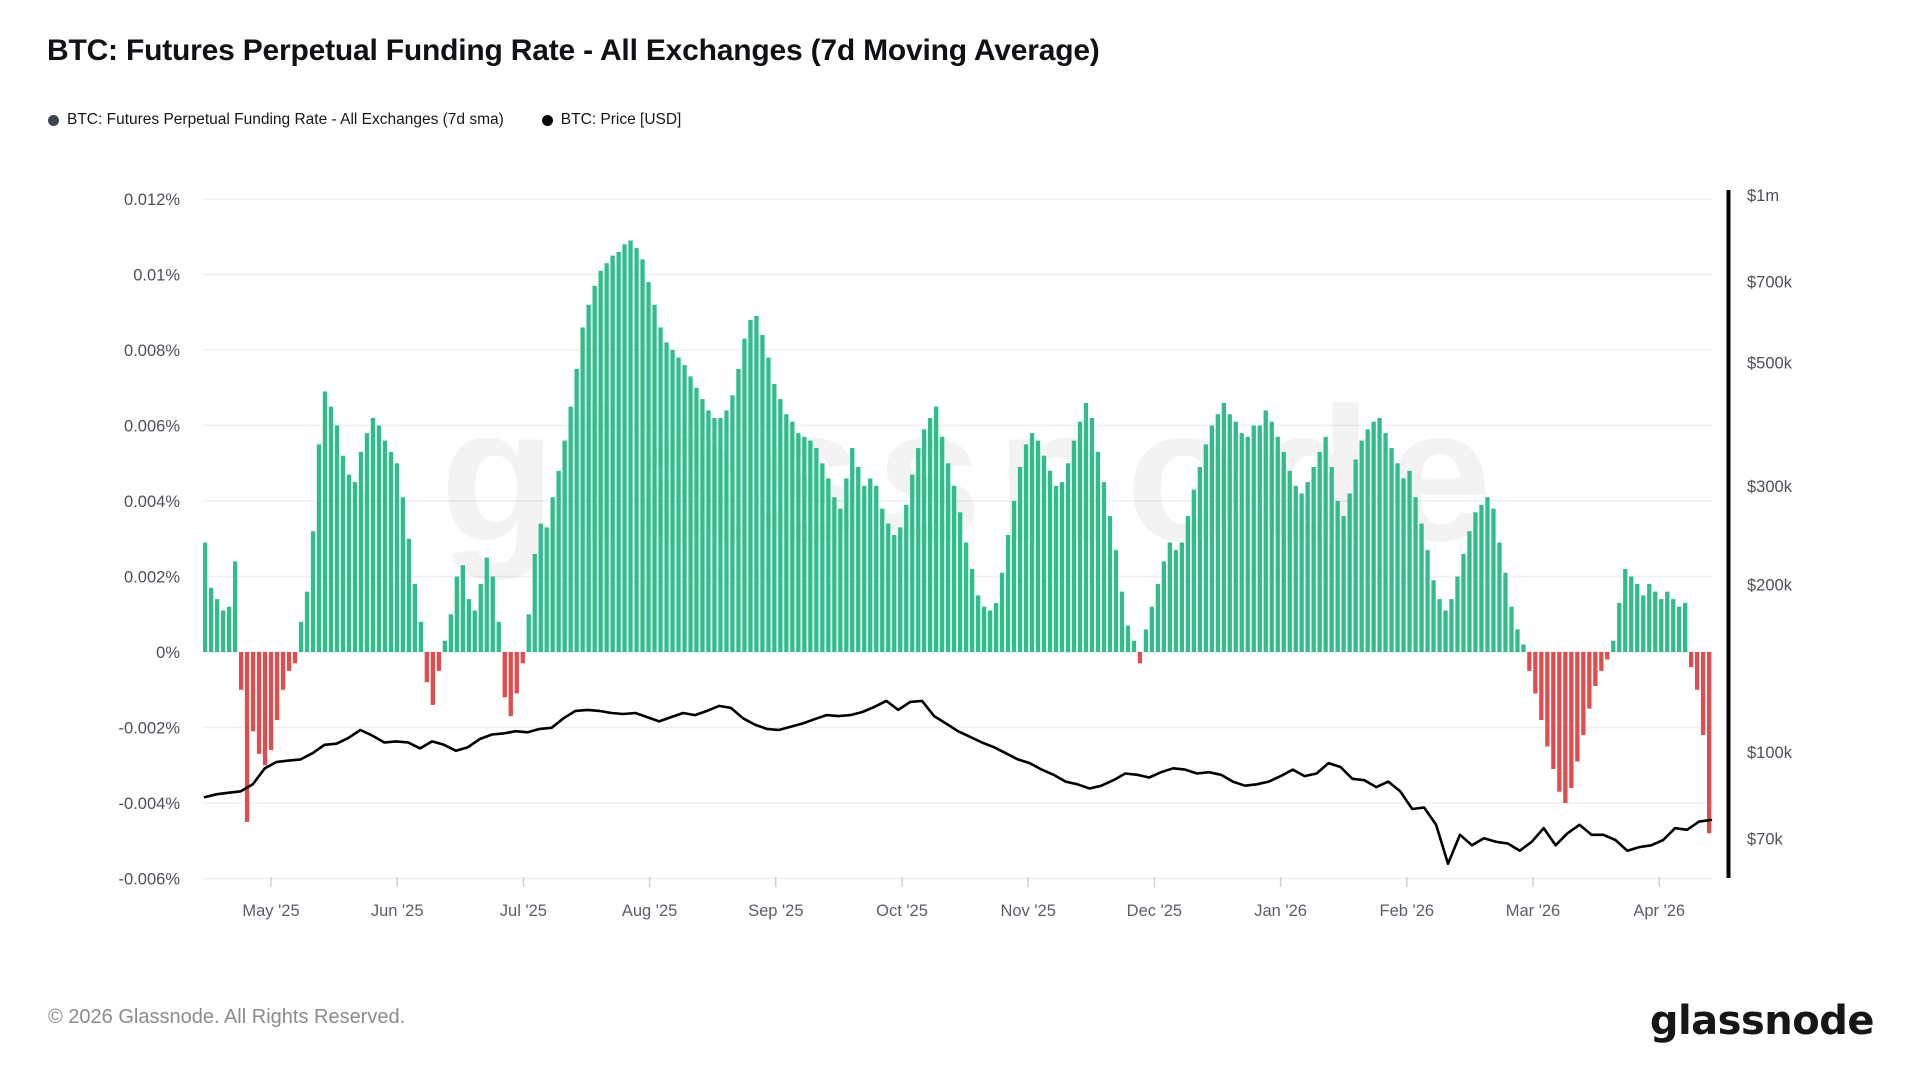 The height and width of the screenshot is (1080, 1920). I want to click on x-axis-tick-label: Mar '26, so click(1533, 911).